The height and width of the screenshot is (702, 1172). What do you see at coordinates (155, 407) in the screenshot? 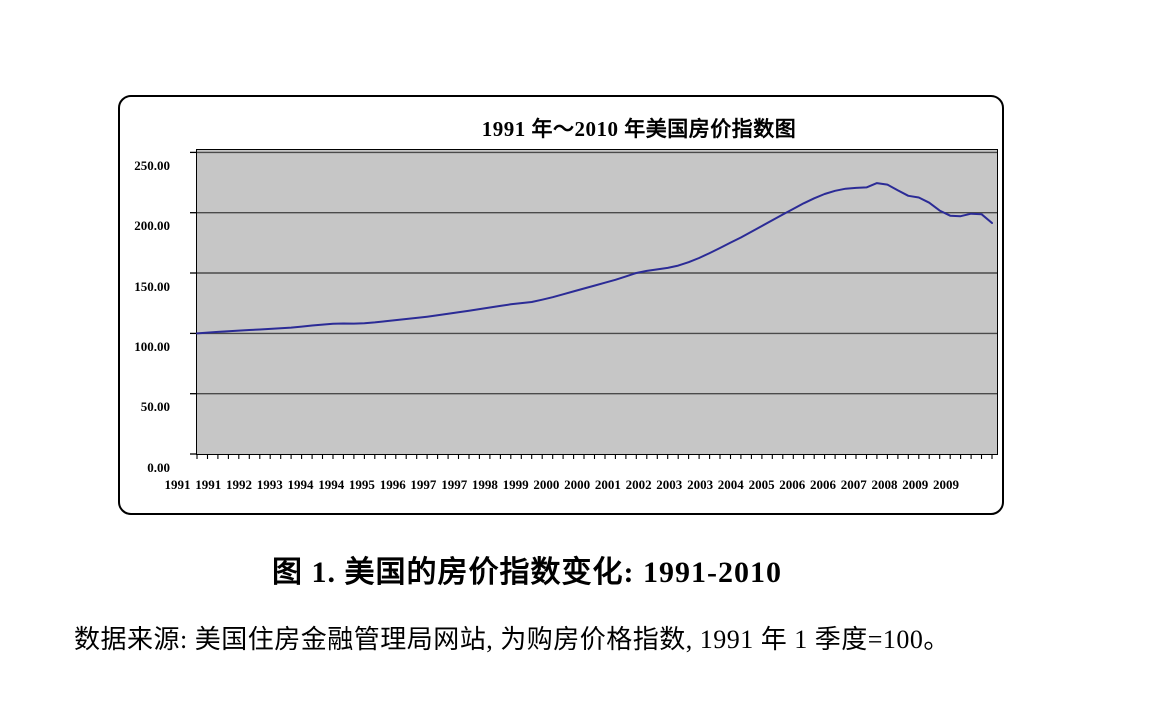
I see `y-tick-label: 50.00` at bounding box center [155, 407].